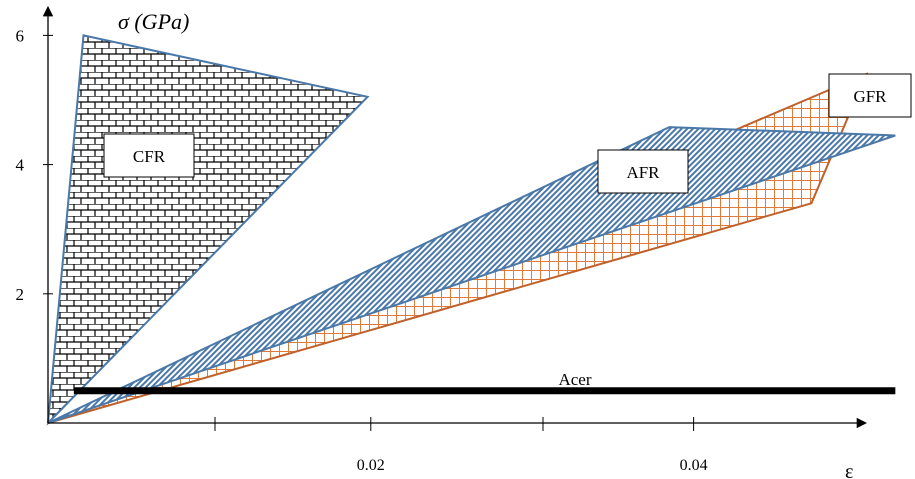 The width and height of the screenshot is (915, 479). I want to click on series-label-cfr-text: CFR, so click(149, 156).